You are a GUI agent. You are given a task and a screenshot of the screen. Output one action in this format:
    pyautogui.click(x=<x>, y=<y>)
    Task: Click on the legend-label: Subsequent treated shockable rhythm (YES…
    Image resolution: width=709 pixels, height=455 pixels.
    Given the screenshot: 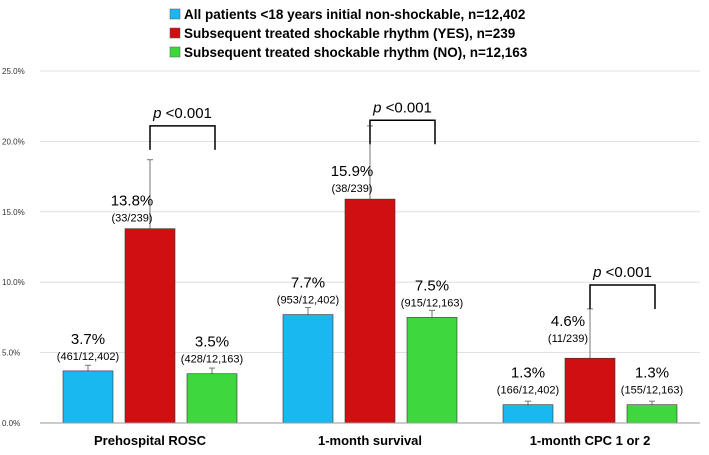 What is the action you would take?
    pyautogui.click(x=349, y=33)
    